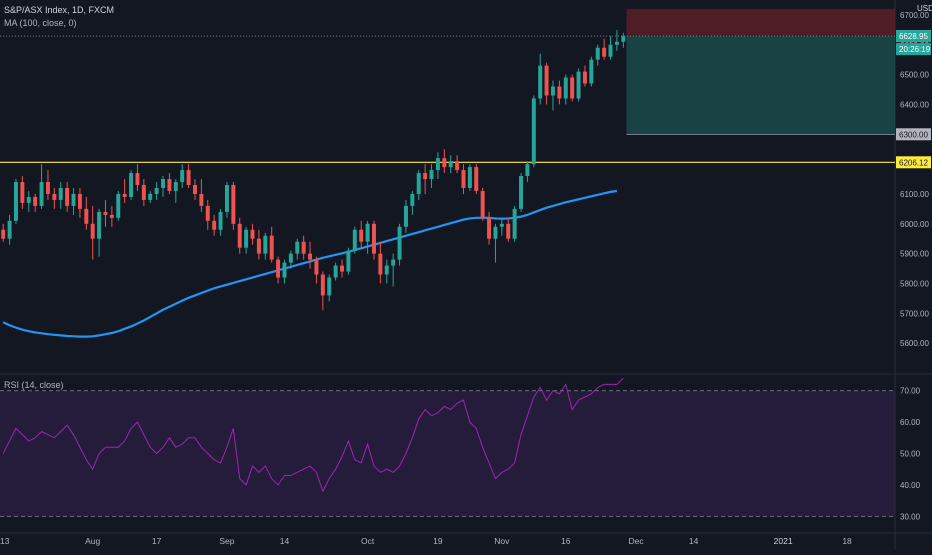  What do you see at coordinates (910, 516) in the screenshot?
I see `rsi-tick-label: 30.00` at bounding box center [910, 516].